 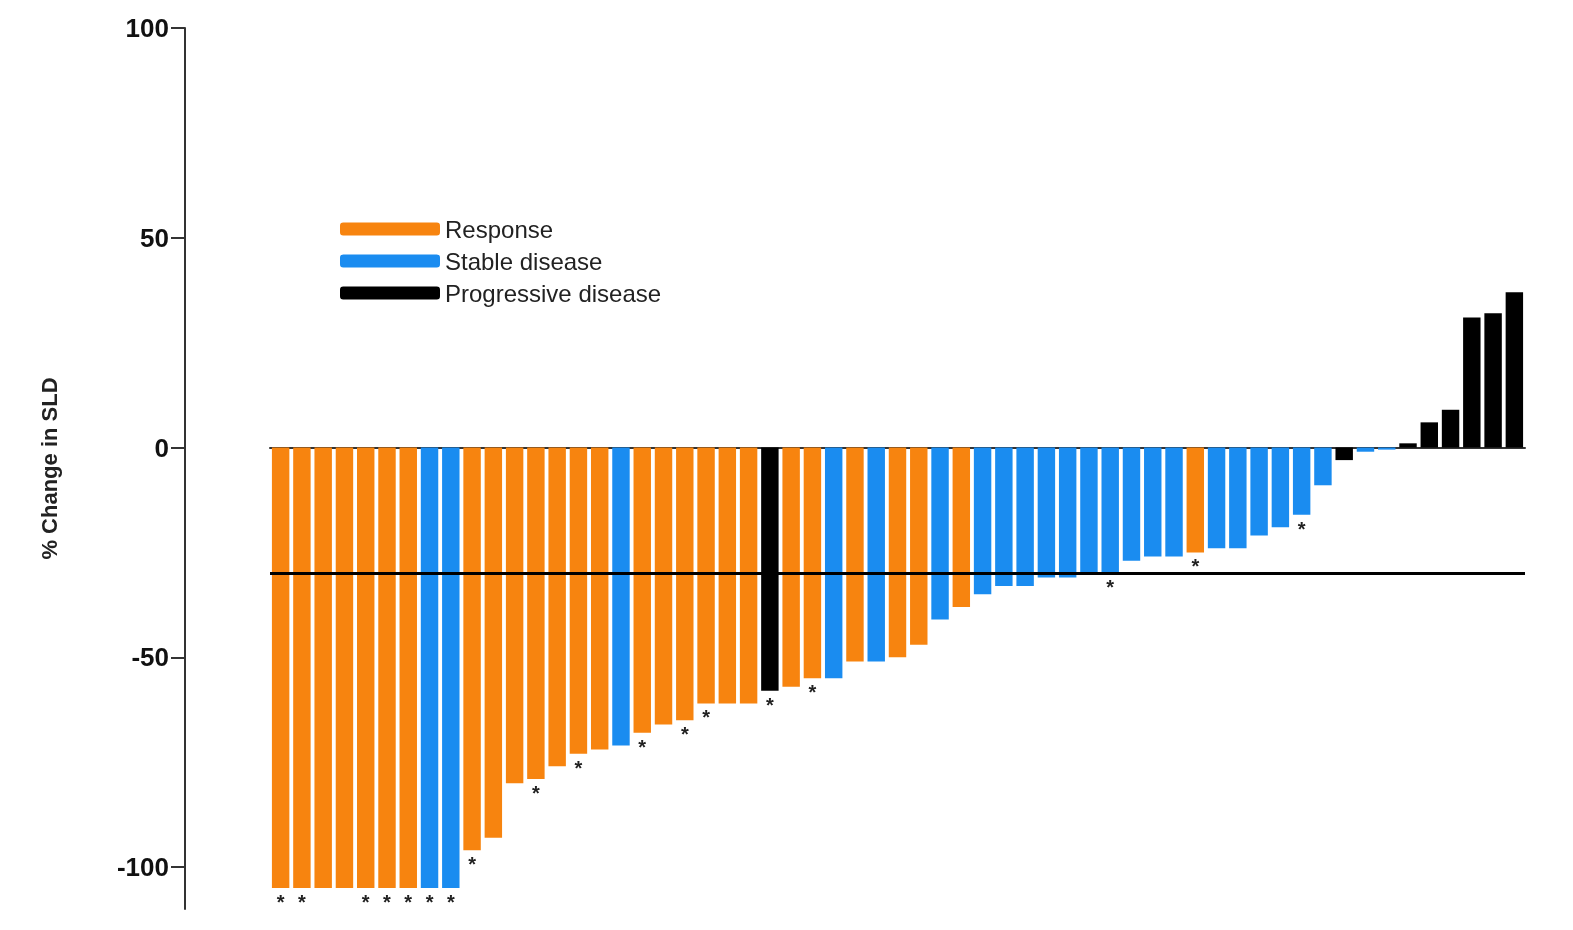 I want to click on legend-label: Stable disease, so click(x=524, y=261).